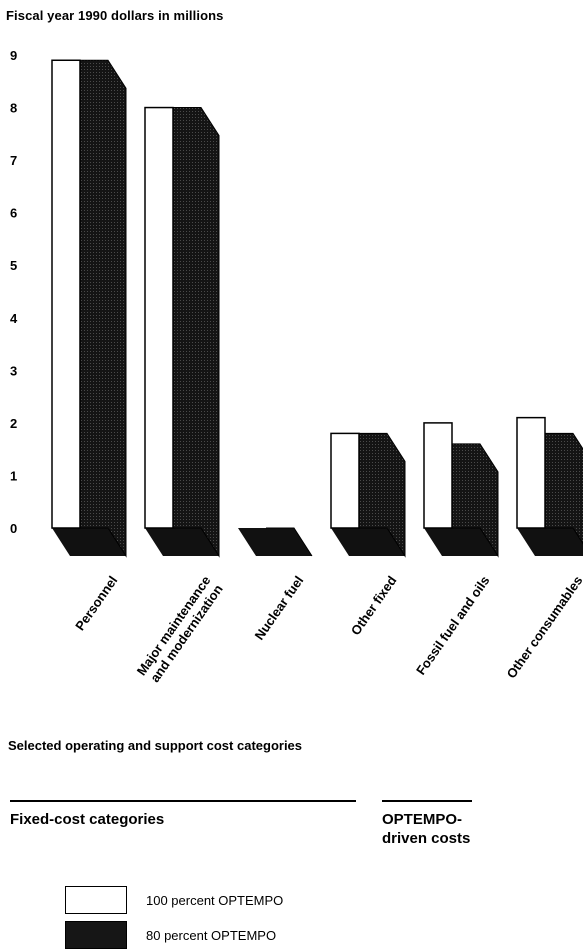  I want to click on y-tick-label: 7, so click(13, 160).